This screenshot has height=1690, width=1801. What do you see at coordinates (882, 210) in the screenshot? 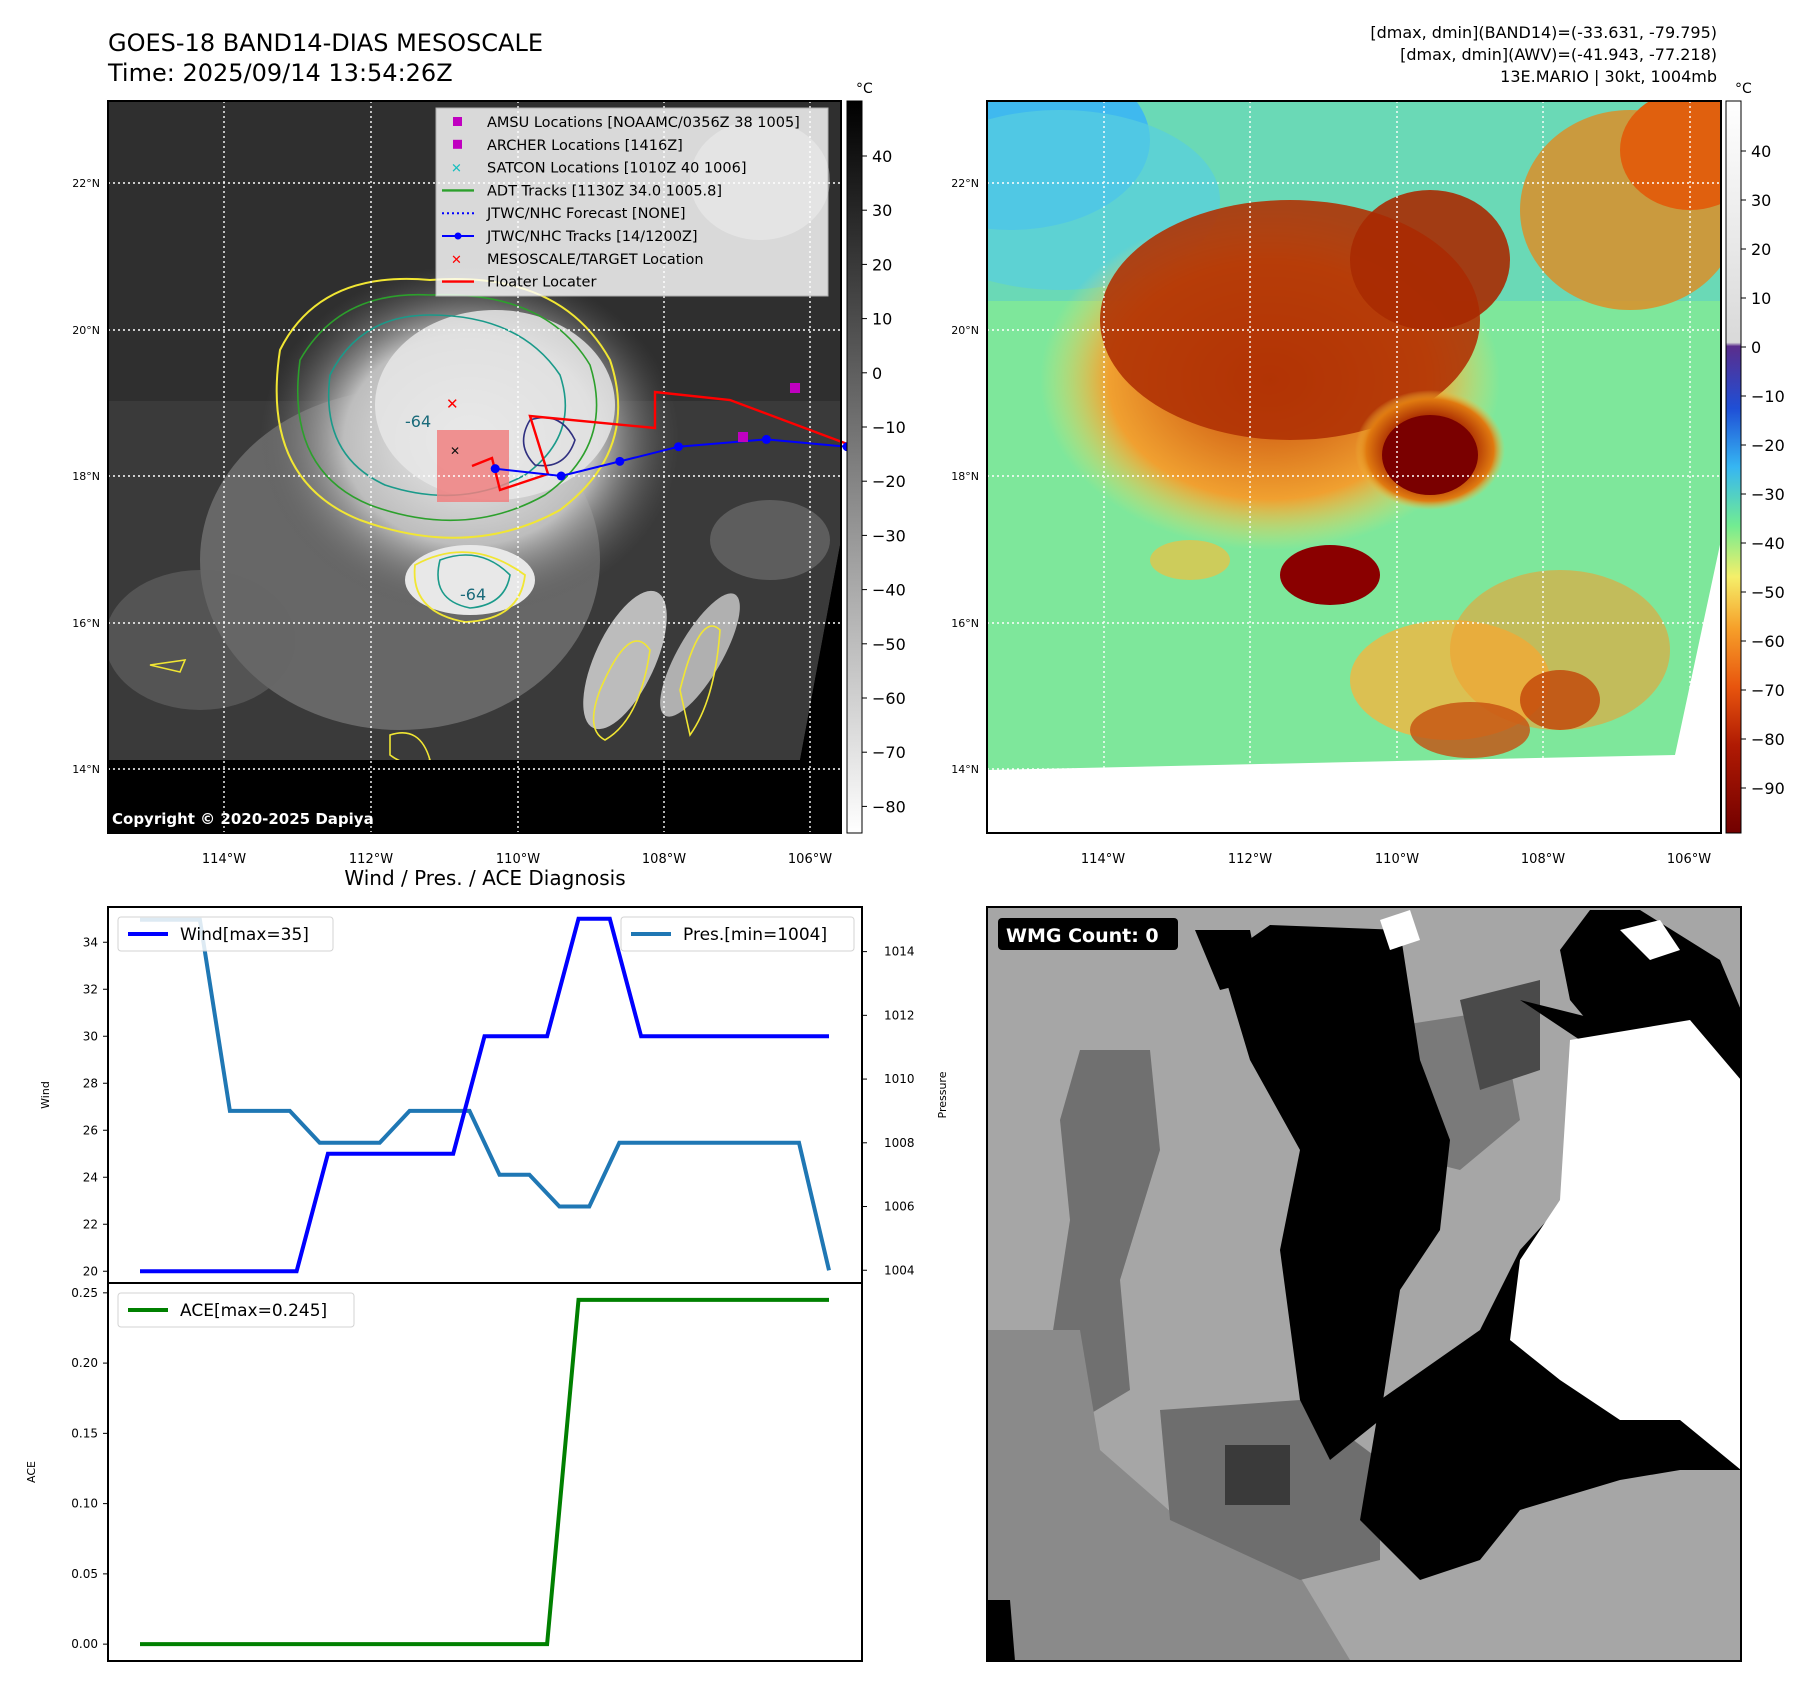
I see `ir-colorbar-tick-label: 30` at bounding box center [882, 210].